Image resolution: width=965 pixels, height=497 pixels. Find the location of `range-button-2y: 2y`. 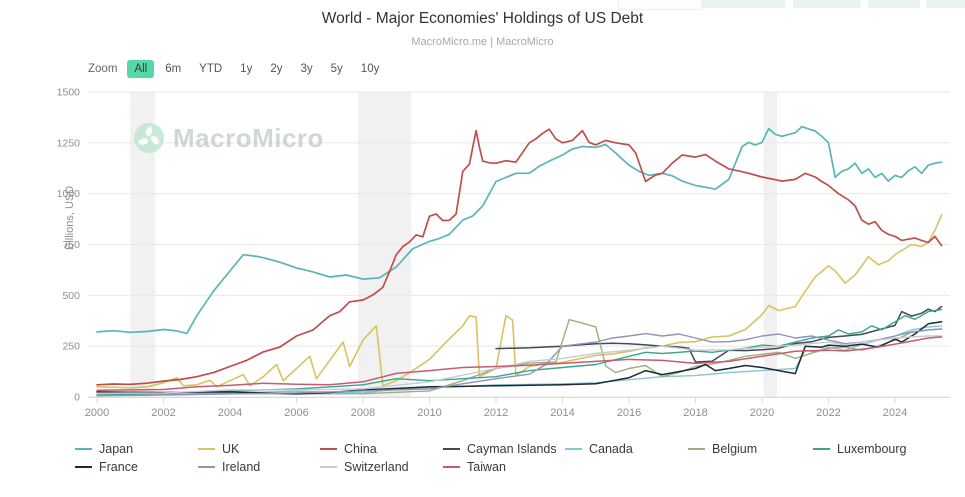

range-button-2y: 2y is located at coordinates (276, 69).